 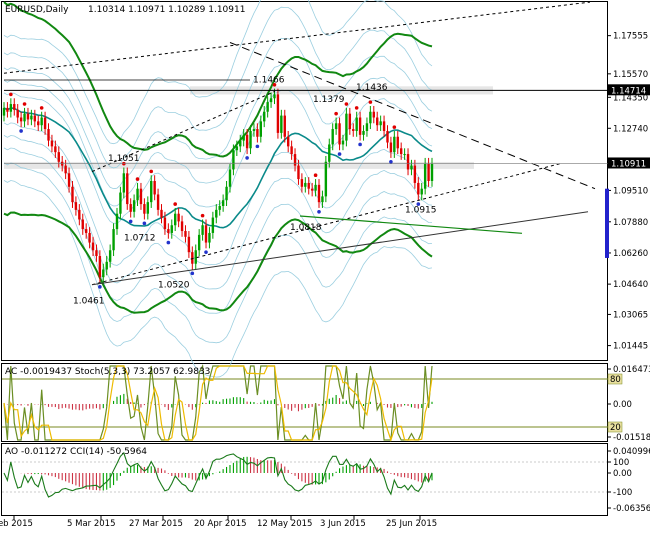 I want to click on time-axis-label: 25 Jun 2015, so click(x=411, y=524).